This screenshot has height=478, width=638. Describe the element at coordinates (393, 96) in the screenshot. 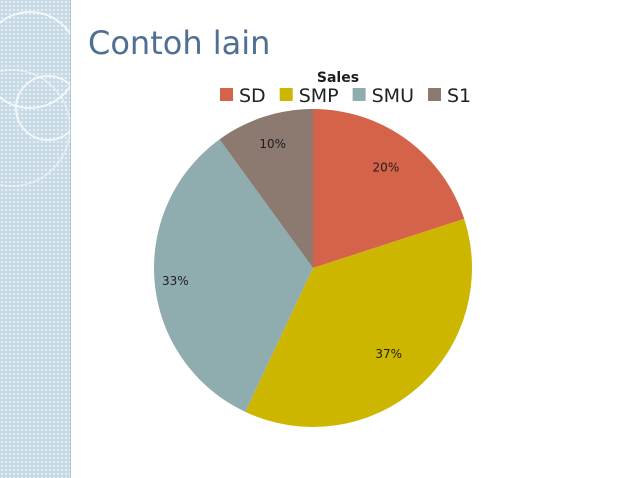

I see `legend-label-smu: SMU` at that location.